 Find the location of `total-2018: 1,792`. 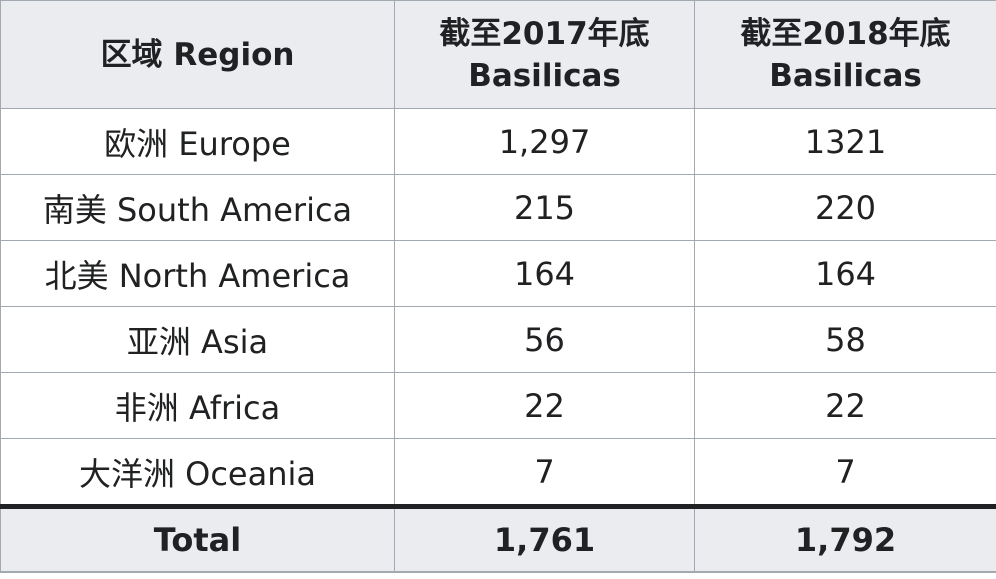

total-2018: 1,792 is located at coordinates (845, 539).